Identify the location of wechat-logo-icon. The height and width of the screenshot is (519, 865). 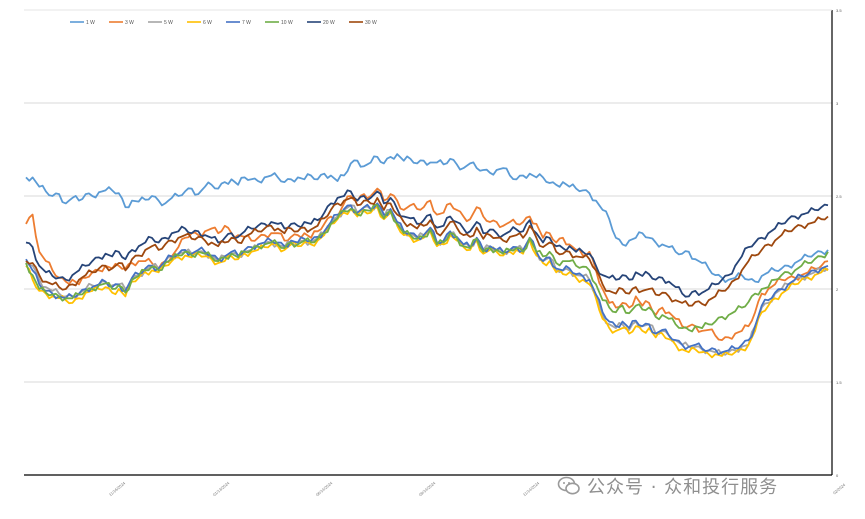
(568, 485).